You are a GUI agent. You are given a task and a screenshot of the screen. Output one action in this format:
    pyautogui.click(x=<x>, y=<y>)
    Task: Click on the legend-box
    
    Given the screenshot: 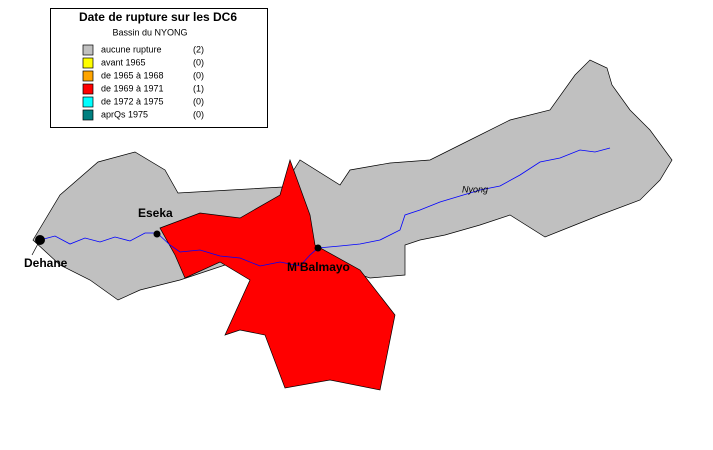 What is the action you would take?
    pyautogui.click(x=159, y=68)
    